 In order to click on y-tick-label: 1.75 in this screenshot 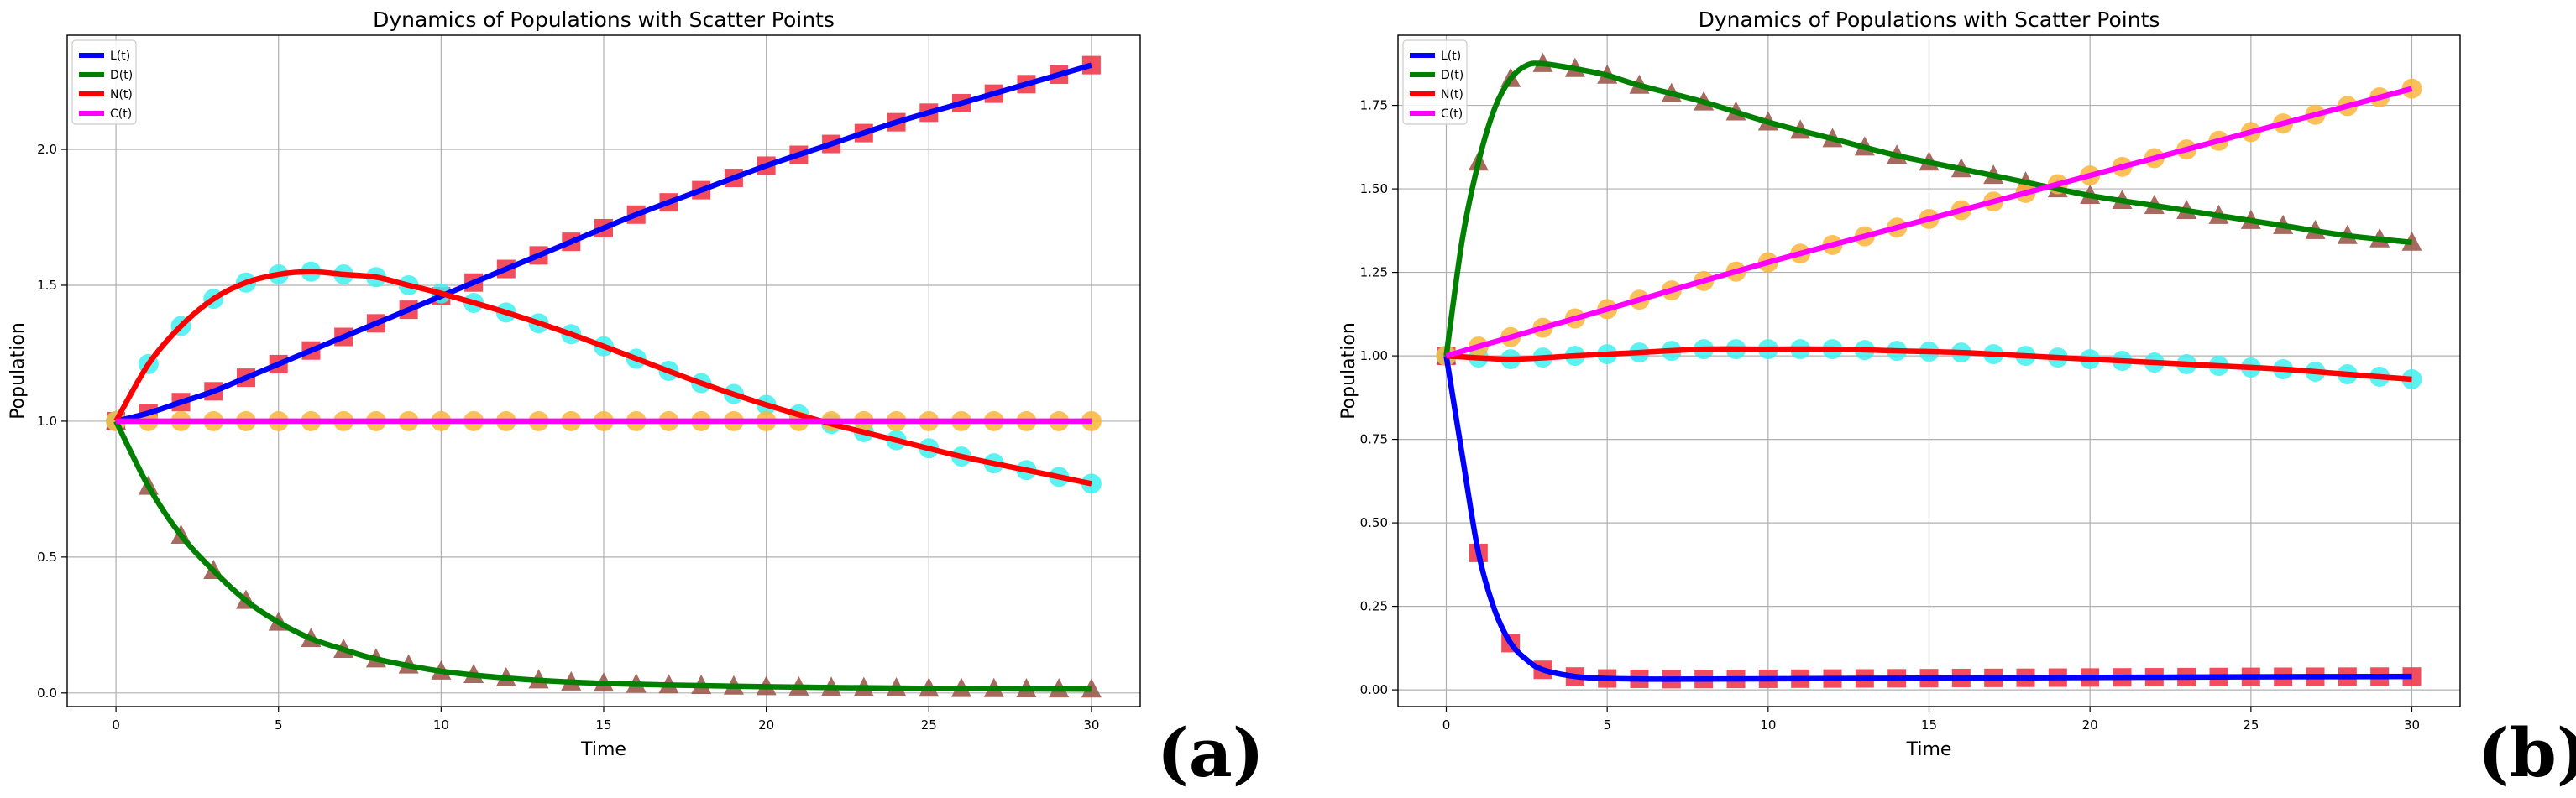, I will do `click(1374, 105)`.